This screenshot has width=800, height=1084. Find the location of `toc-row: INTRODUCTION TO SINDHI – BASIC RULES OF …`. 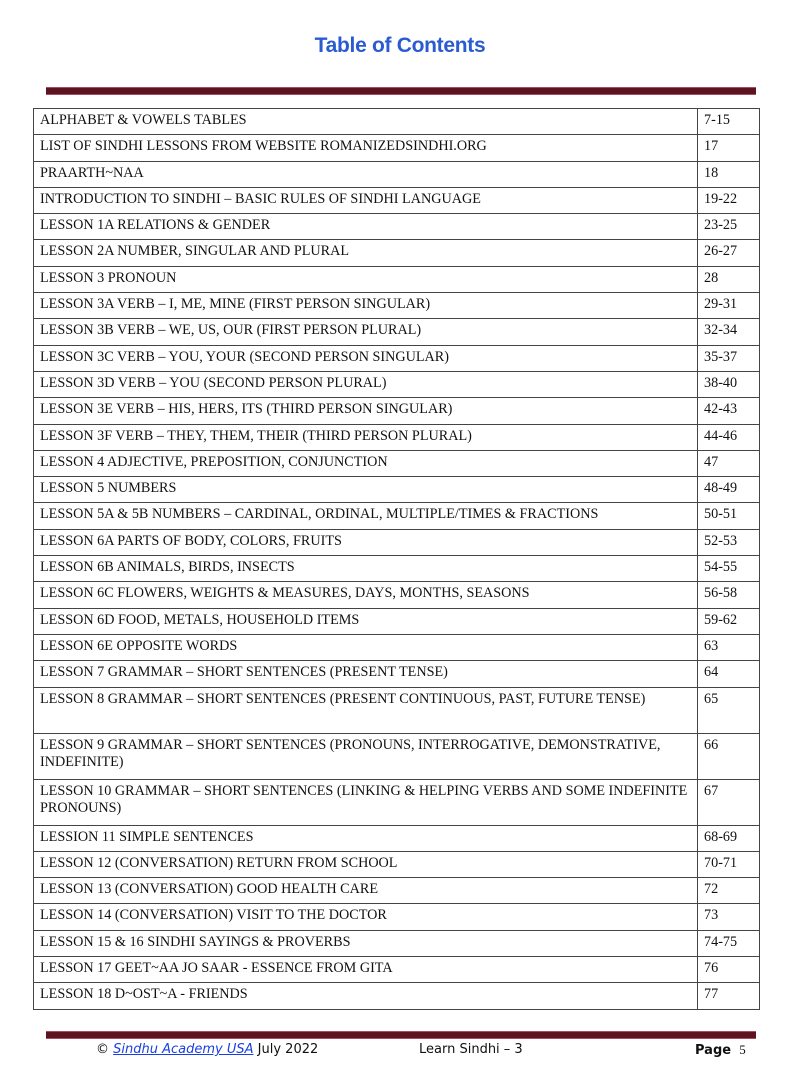

toc-row: INTRODUCTION TO SINDHI – BASIC RULES OF … is located at coordinates (396, 200).